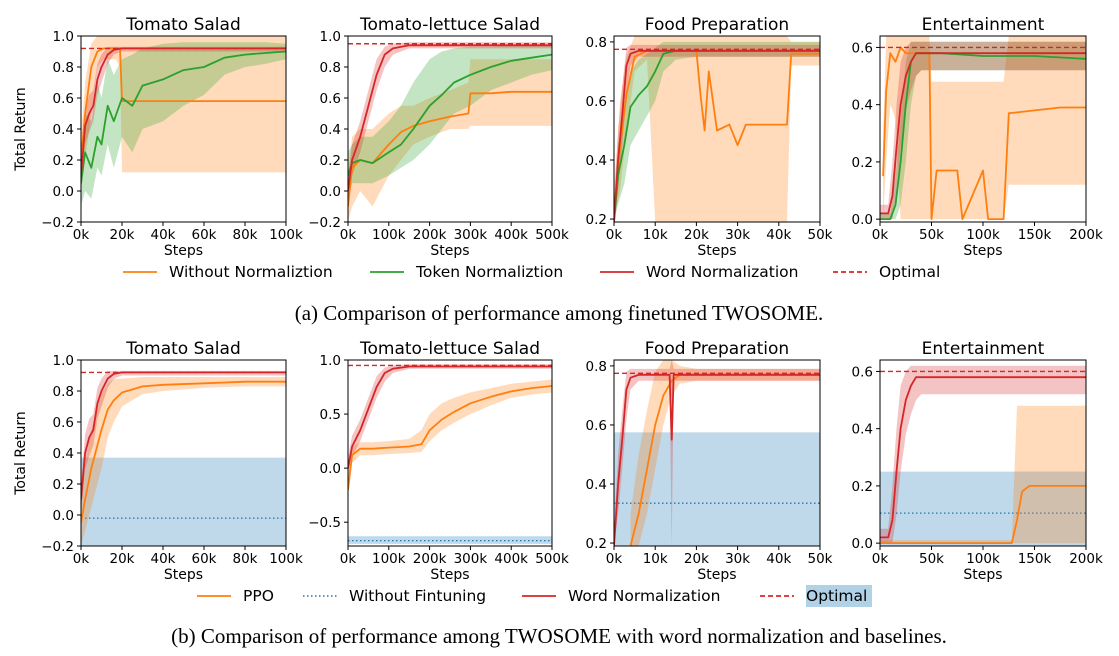 This screenshot has height=656, width=1119. Describe the element at coordinates (258, 596) in the screenshot. I see `legend-label: PPO` at that location.